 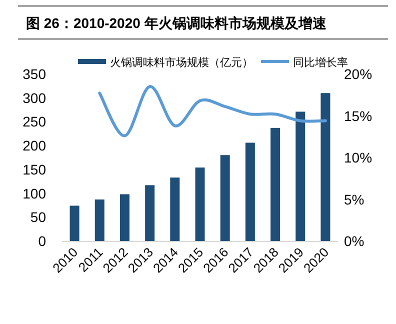 What do you see at coordinates (38, 217) in the screenshot?
I see `y-tick-label: 50` at bounding box center [38, 217].